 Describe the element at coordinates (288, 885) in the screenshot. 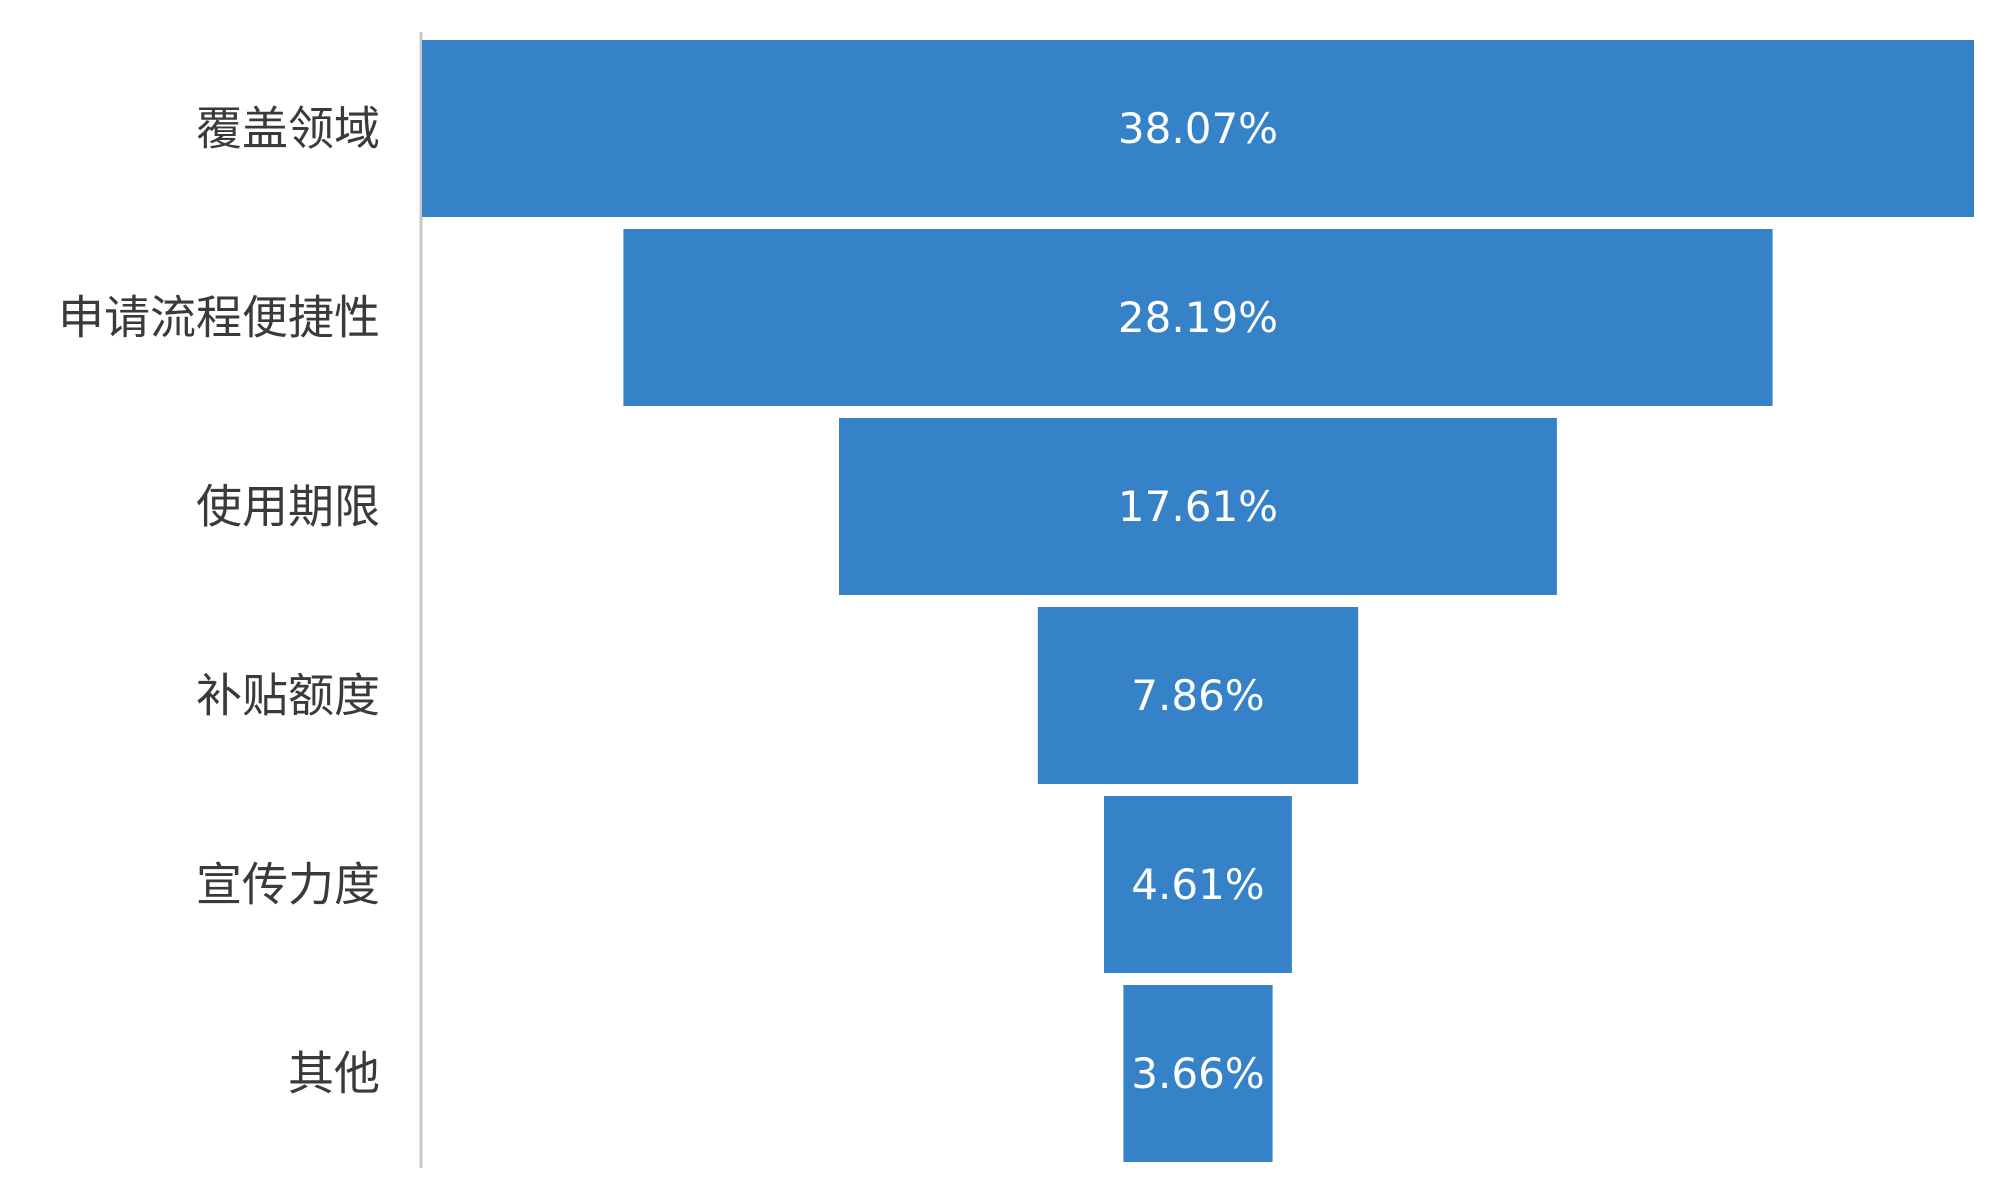

I see `category-label: 宣传力度` at that location.